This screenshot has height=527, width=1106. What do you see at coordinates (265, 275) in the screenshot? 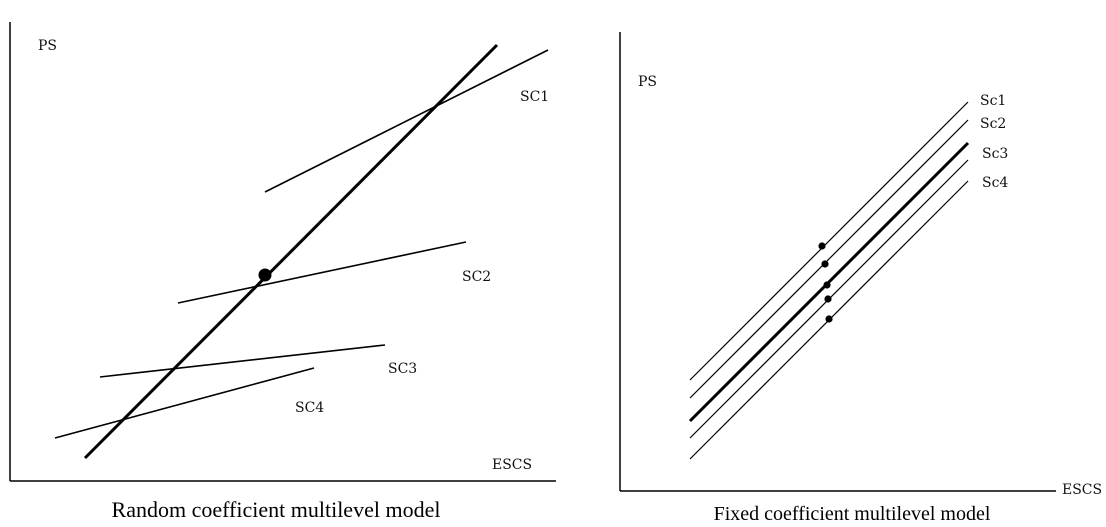
I see `left-overall-point` at bounding box center [265, 275].